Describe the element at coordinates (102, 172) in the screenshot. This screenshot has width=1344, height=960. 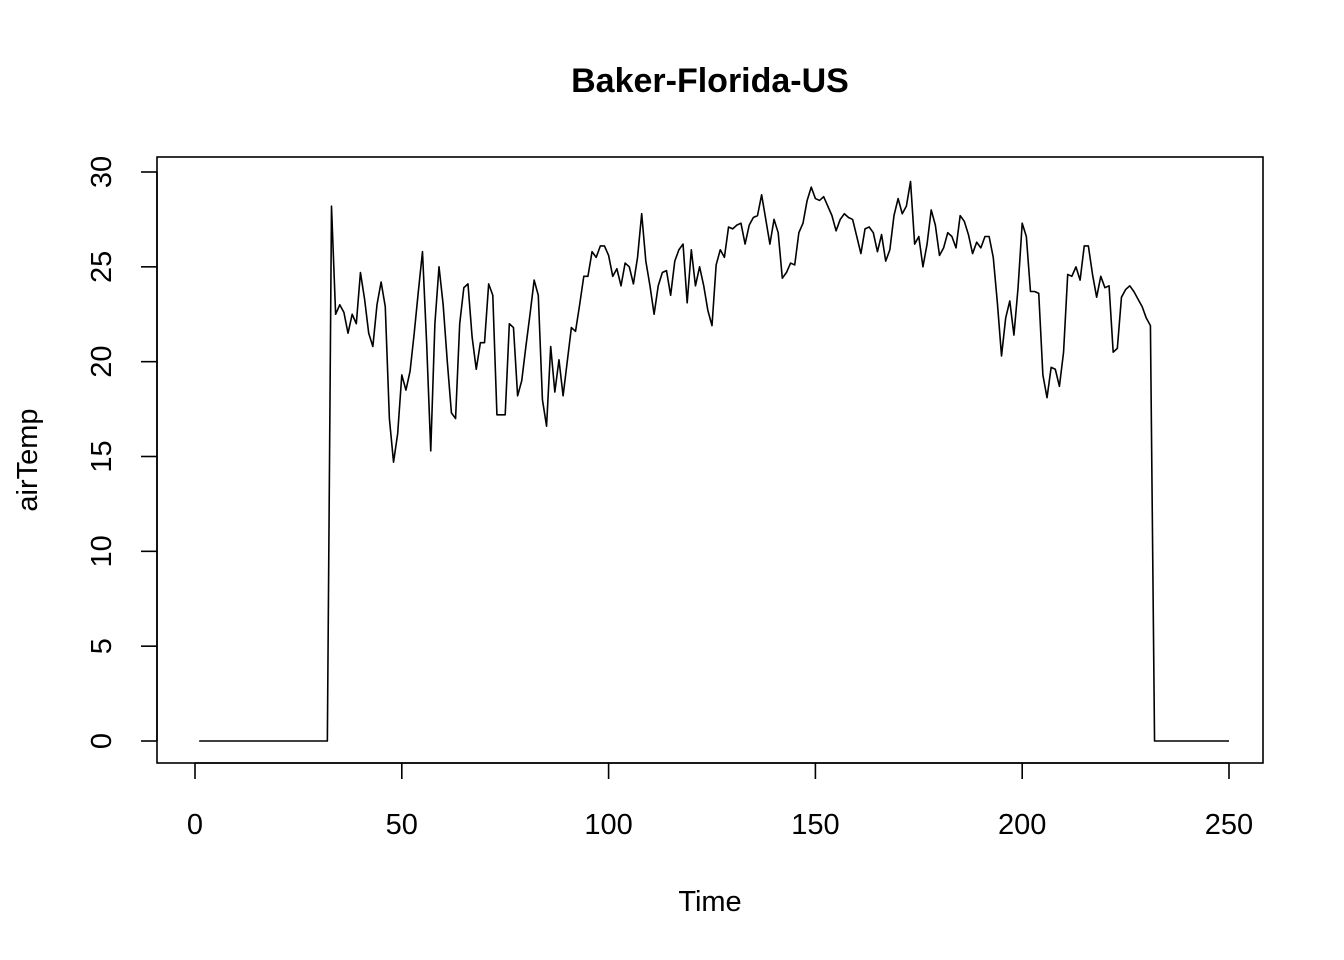
I see `y-tick-label: 30` at that location.